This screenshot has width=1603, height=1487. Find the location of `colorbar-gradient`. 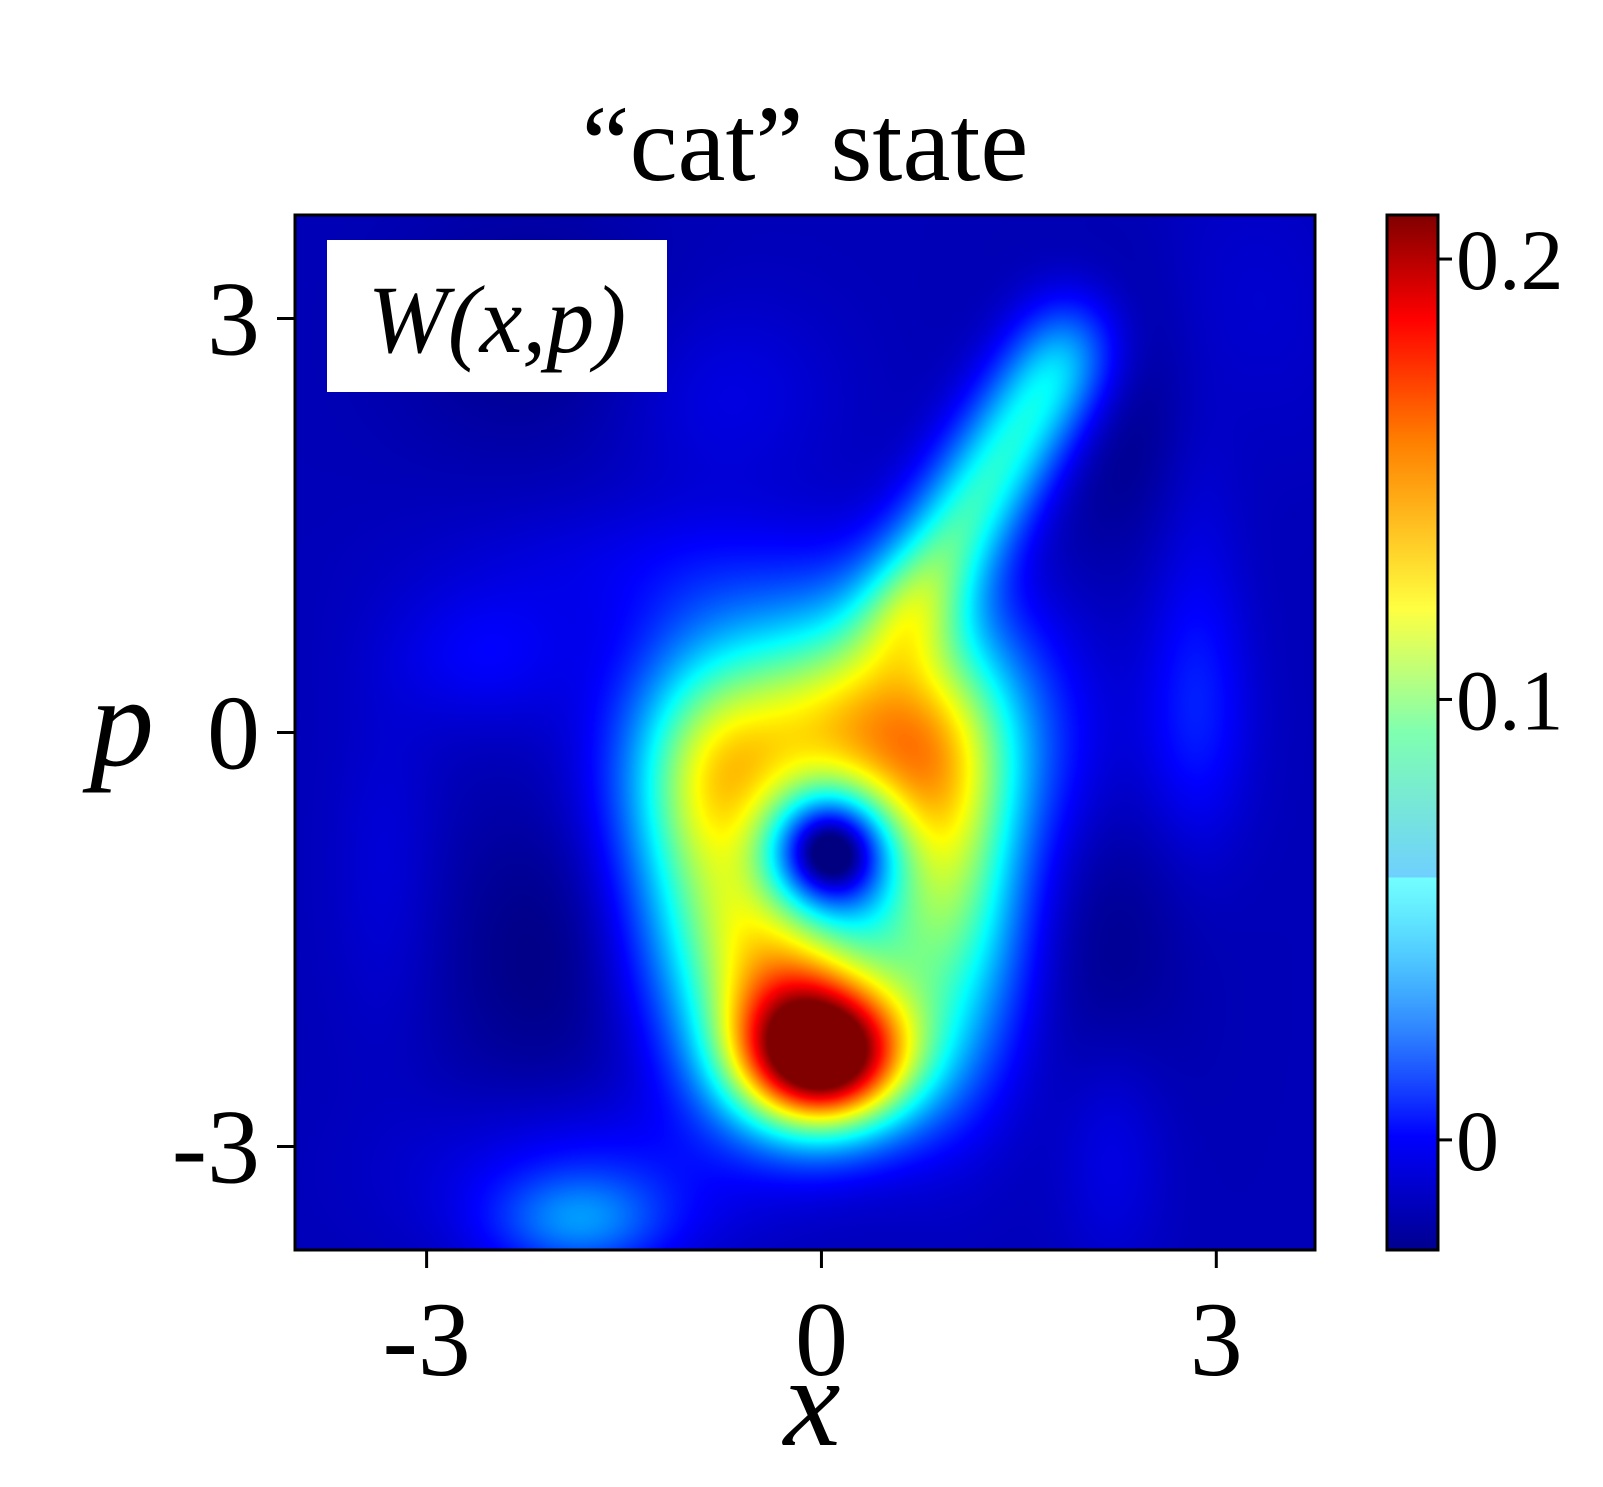

colorbar-gradient is located at coordinates (1412, 732).